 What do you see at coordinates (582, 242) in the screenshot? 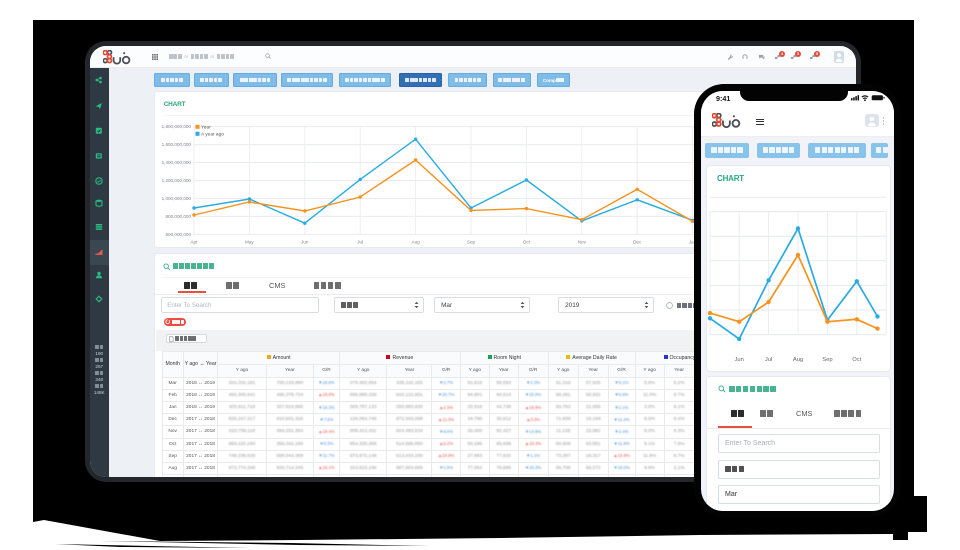
I see `svg-text: Nov` at bounding box center [582, 242].